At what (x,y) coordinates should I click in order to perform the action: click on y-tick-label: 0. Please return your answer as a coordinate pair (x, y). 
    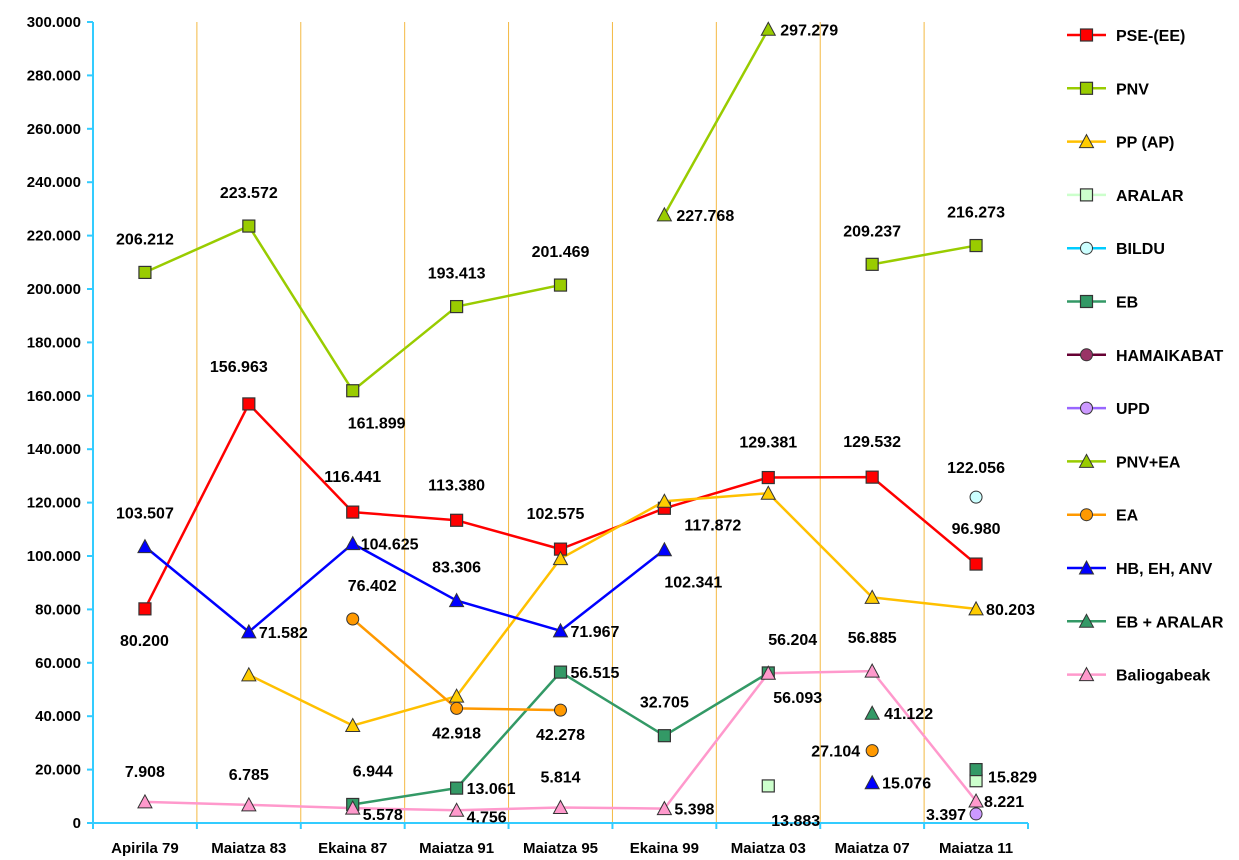
    Looking at the image, I should click on (77, 823).